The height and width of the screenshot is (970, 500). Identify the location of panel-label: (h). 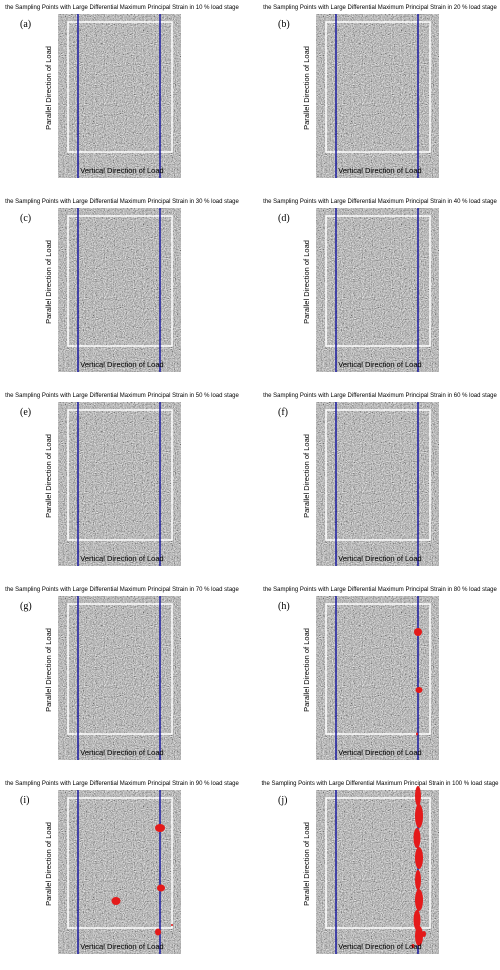
(284, 606).